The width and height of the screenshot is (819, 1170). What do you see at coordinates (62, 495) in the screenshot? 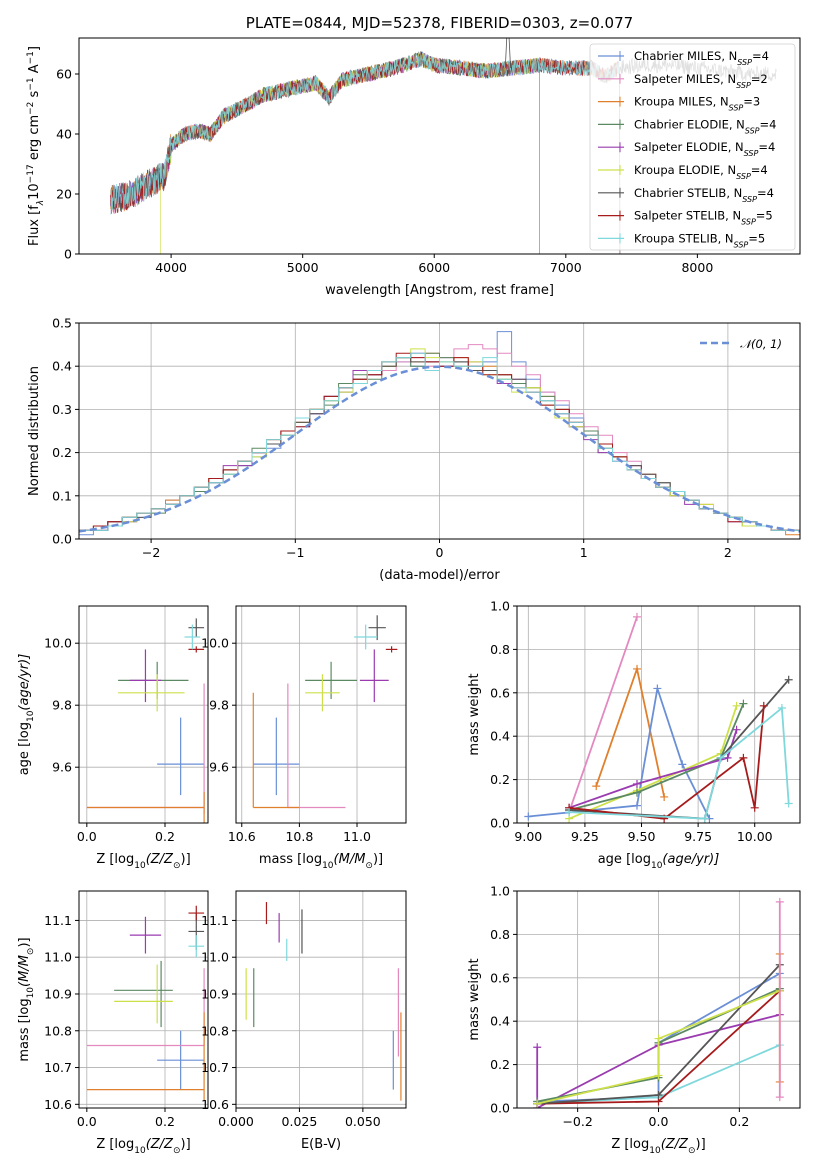
I see `y-tick-label: 0.1` at bounding box center [62, 495].